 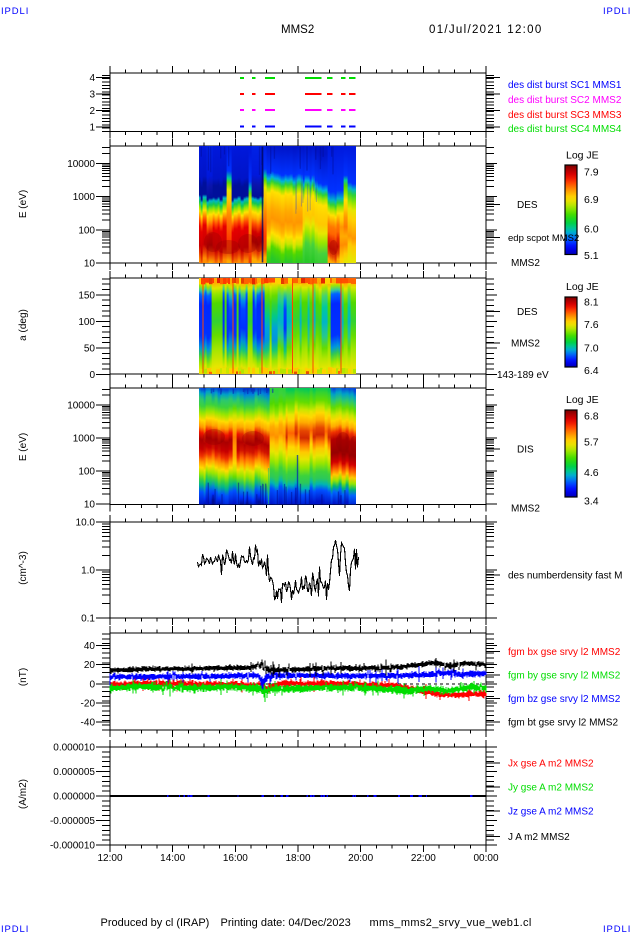 What do you see at coordinates (486, 30) in the screenshot?
I see `svg-text: 01/Jul/2021 12:00` at bounding box center [486, 30].